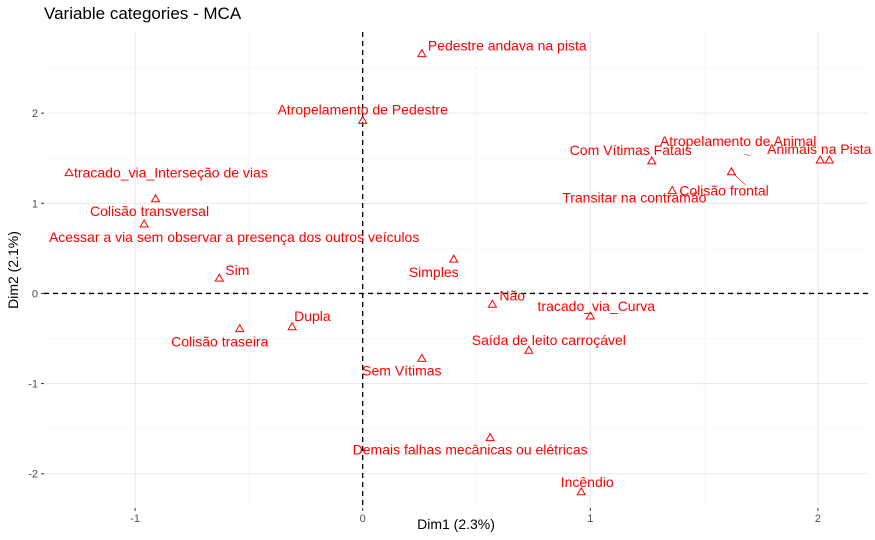  What do you see at coordinates (634, 198) in the screenshot?
I see `point-label: Transitar na contramão` at bounding box center [634, 198].